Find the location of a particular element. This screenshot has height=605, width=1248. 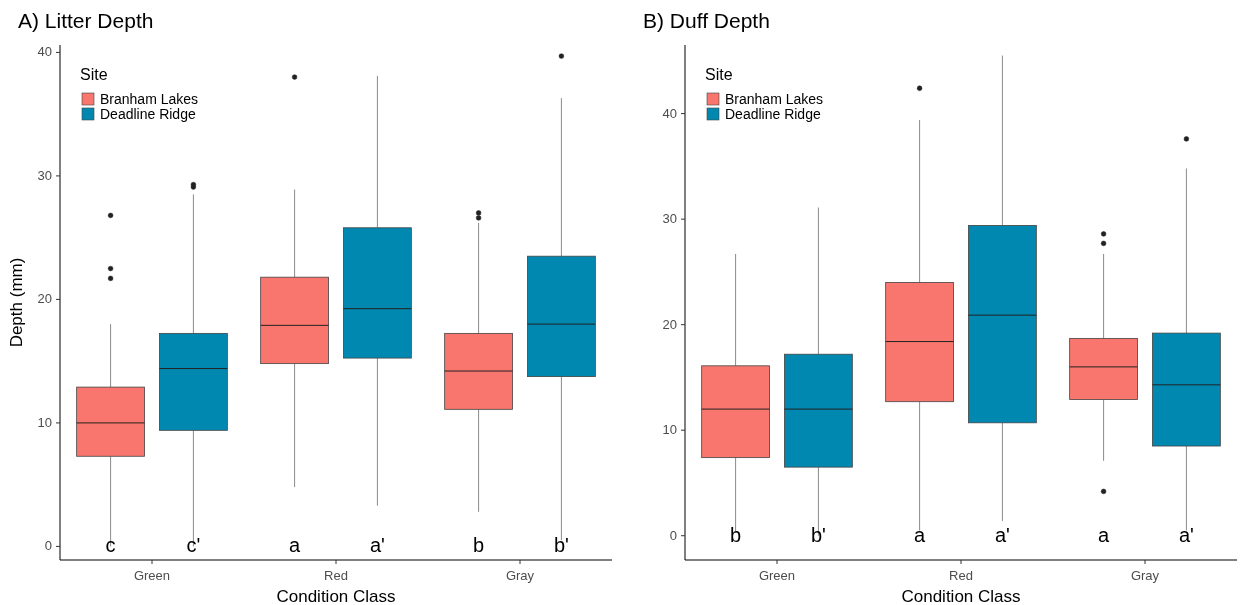

annotation: c is located at coordinates (110, 545).